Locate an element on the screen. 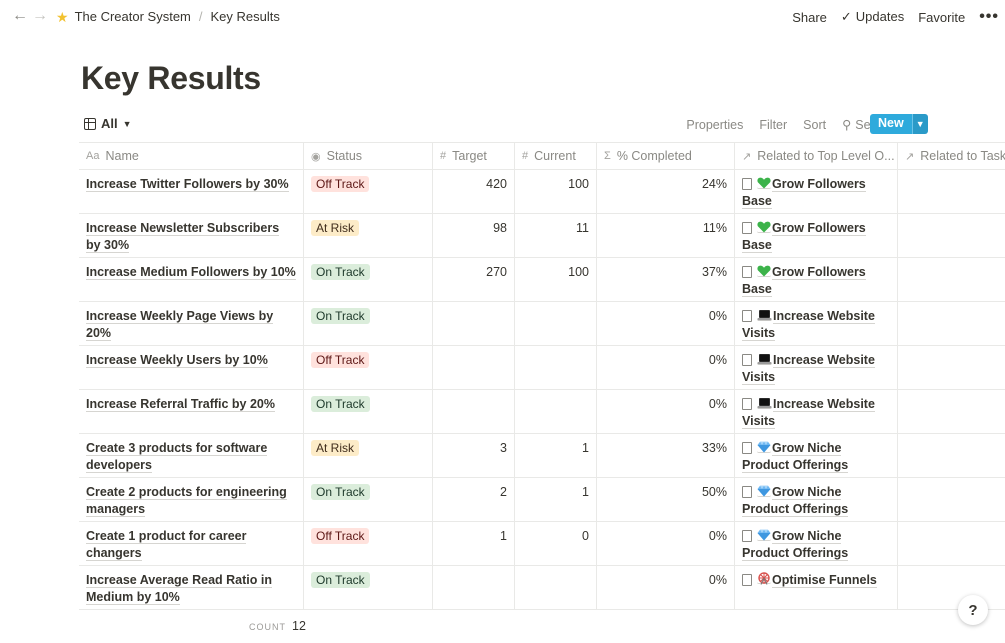 The width and height of the screenshot is (1005, 643). column-header-current: # Current is located at coordinates (556, 156).